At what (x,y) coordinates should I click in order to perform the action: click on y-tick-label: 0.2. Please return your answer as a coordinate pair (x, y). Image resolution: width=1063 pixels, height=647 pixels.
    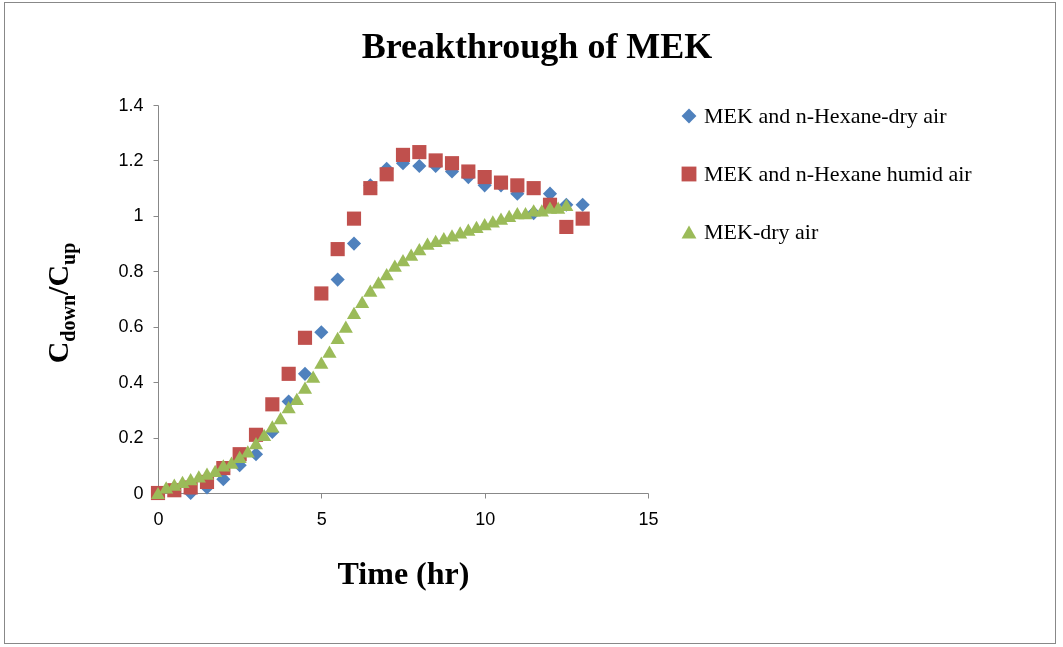
    Looking at the image, I should click on (131, 437).